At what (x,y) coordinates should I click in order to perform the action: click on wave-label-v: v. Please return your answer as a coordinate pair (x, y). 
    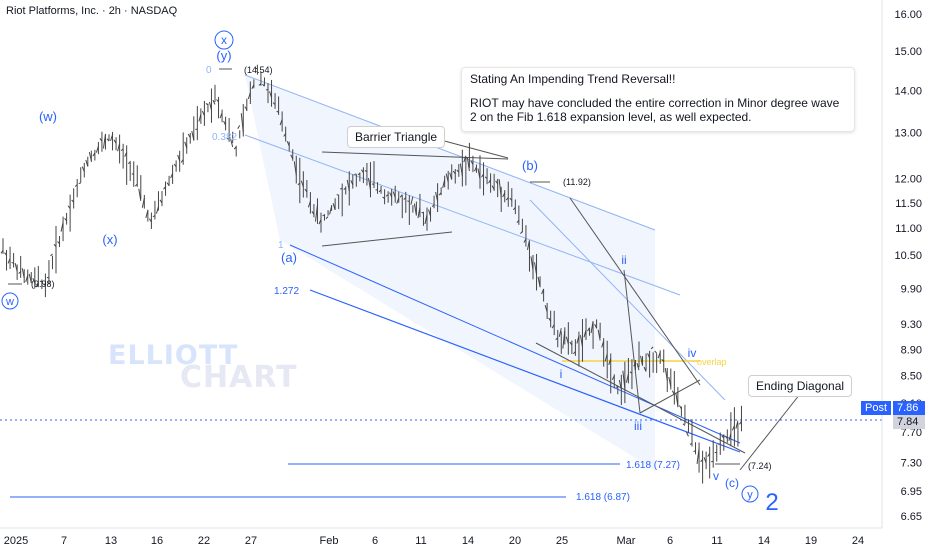
    Looking at the image, I should click on (716, 476).